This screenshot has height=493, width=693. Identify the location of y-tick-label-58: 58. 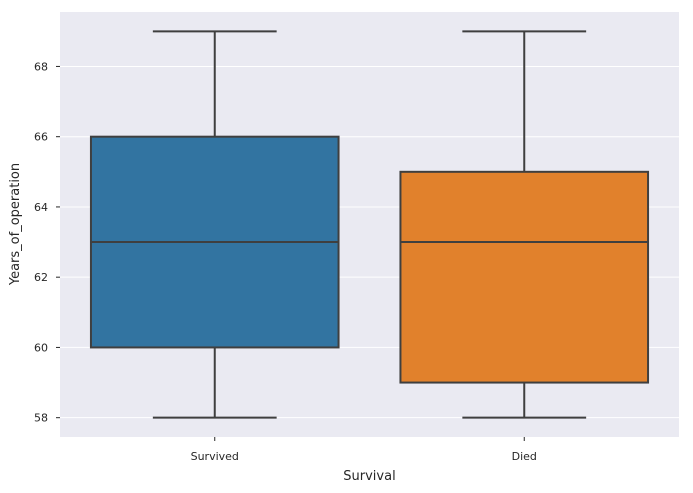
(41, 418).